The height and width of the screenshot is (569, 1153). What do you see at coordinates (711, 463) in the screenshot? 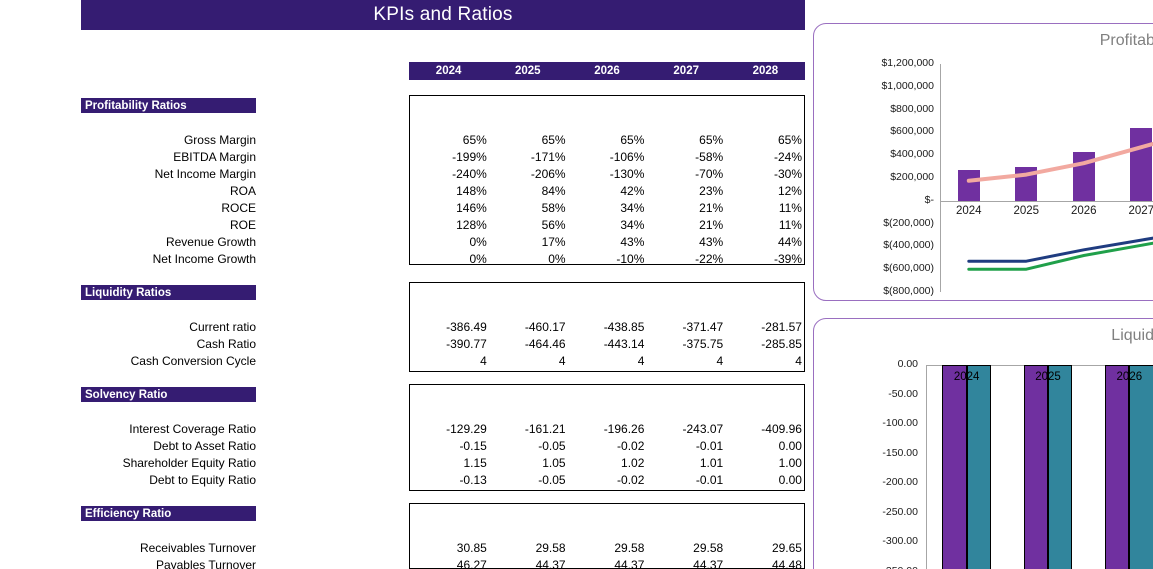
I see `table-cell: 1.01` at bounding box center [711, 463].